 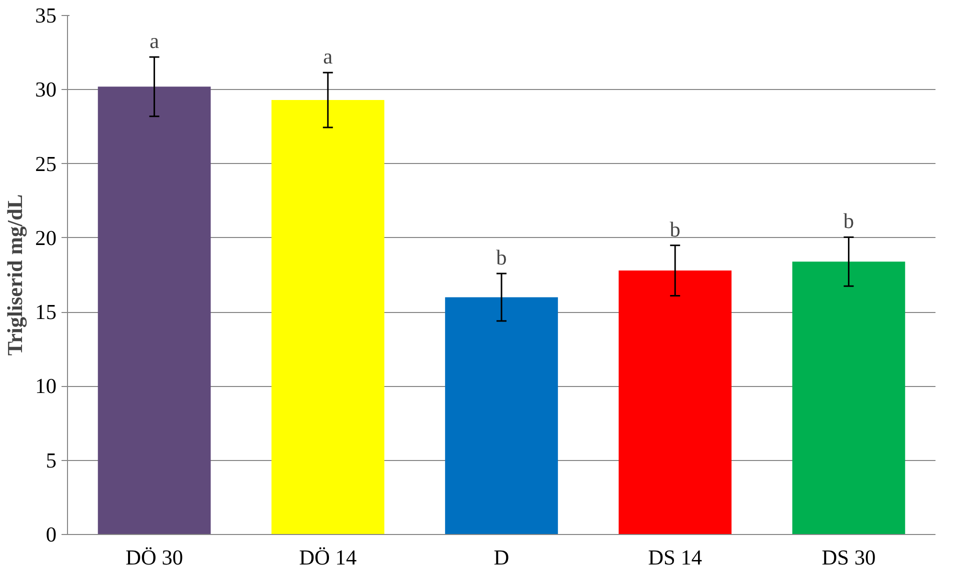 I want to click on y-axis-title: Trigliserid mg/dL, so click(x=15, y=275).